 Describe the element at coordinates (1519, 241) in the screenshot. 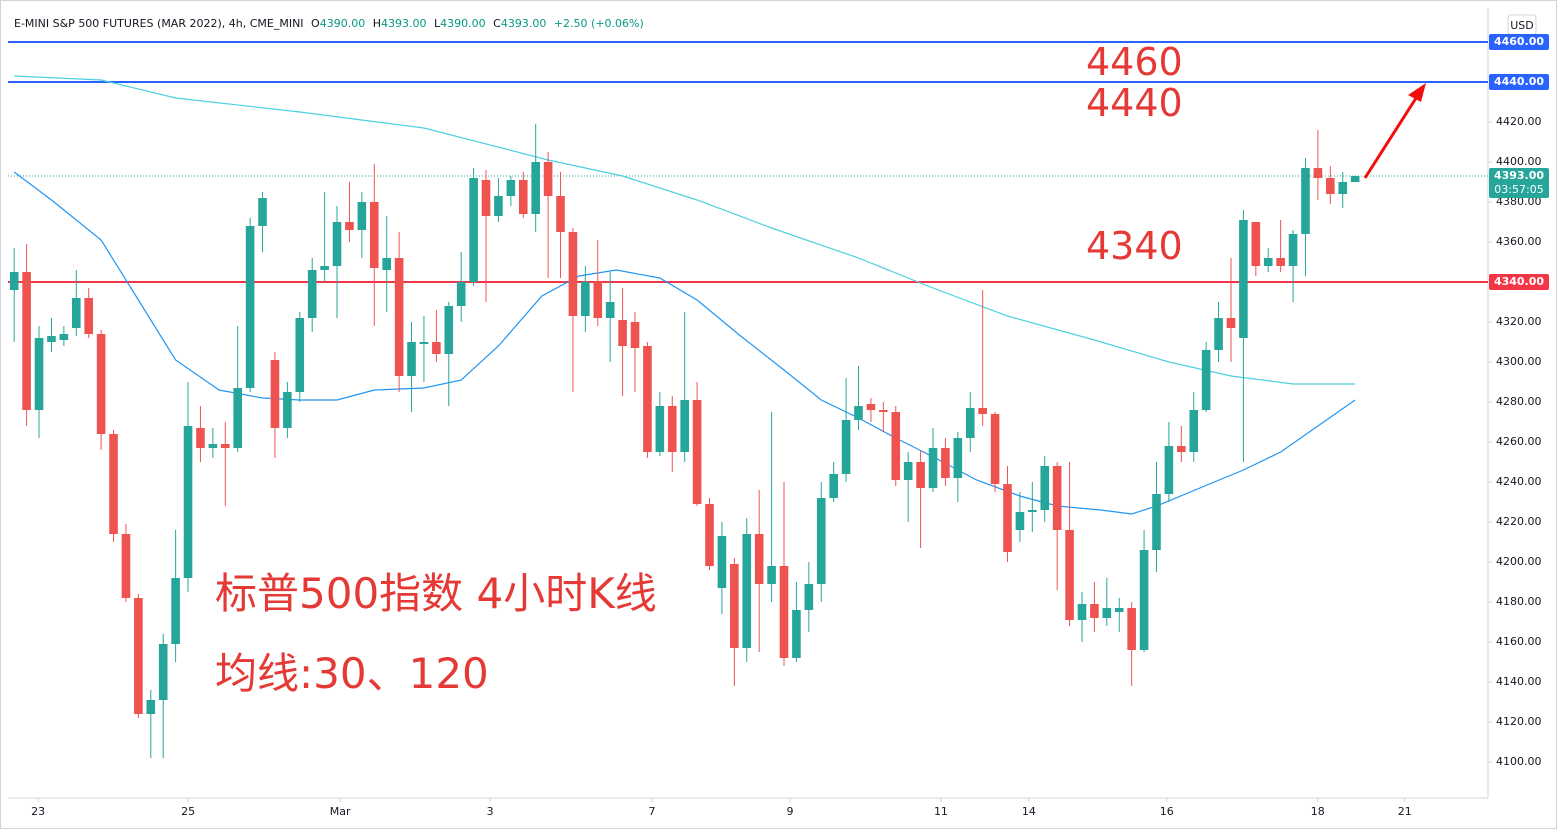

I see `y-tick-label: 4360.00` at that location.